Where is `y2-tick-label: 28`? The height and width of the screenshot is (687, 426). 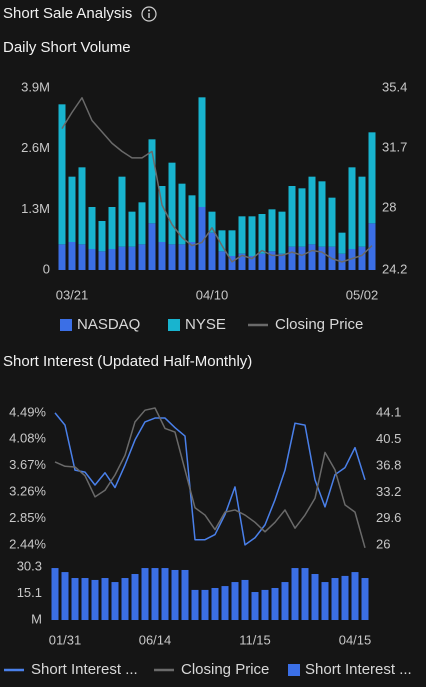
y2-tick-label: 28 is located at coordinates (389, 207).